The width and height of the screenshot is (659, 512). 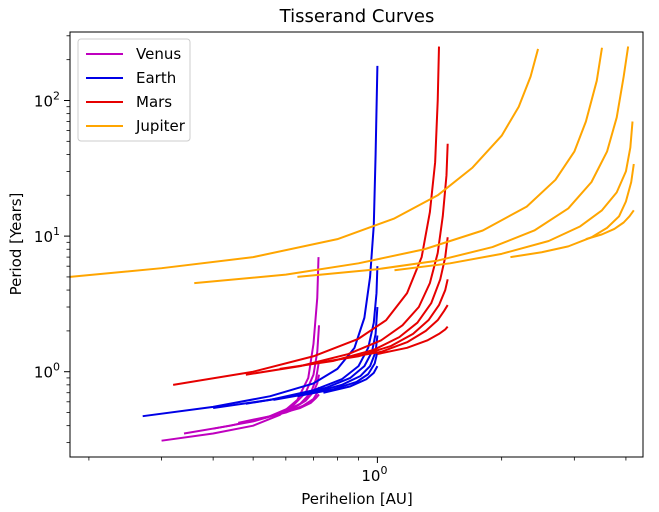 I want to click on legend-item-venus: Venus, so click(x=133, y=54).